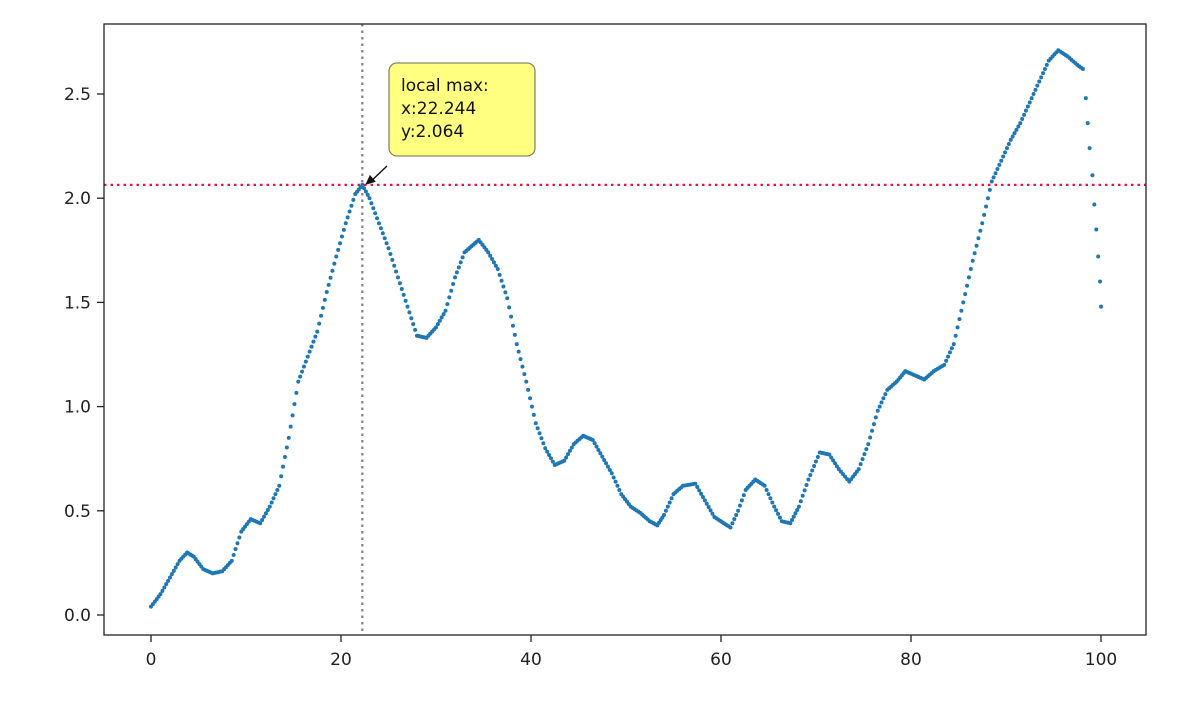  What do you see at coordinates (462, 109) in the screenshot?
I see `annotation-box` at bounding box center [462, 109].